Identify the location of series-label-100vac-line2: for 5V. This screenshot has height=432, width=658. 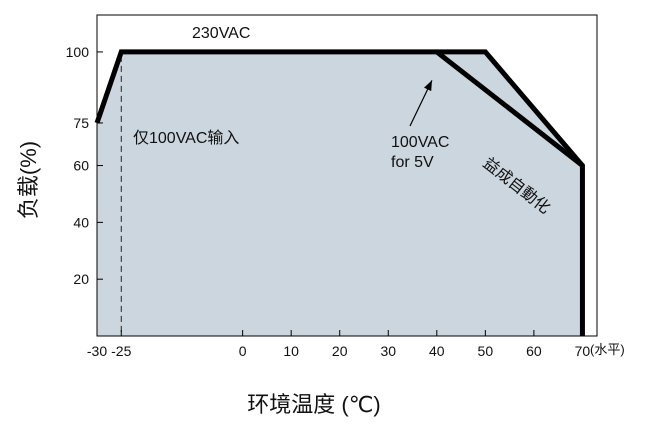
(412, 162).